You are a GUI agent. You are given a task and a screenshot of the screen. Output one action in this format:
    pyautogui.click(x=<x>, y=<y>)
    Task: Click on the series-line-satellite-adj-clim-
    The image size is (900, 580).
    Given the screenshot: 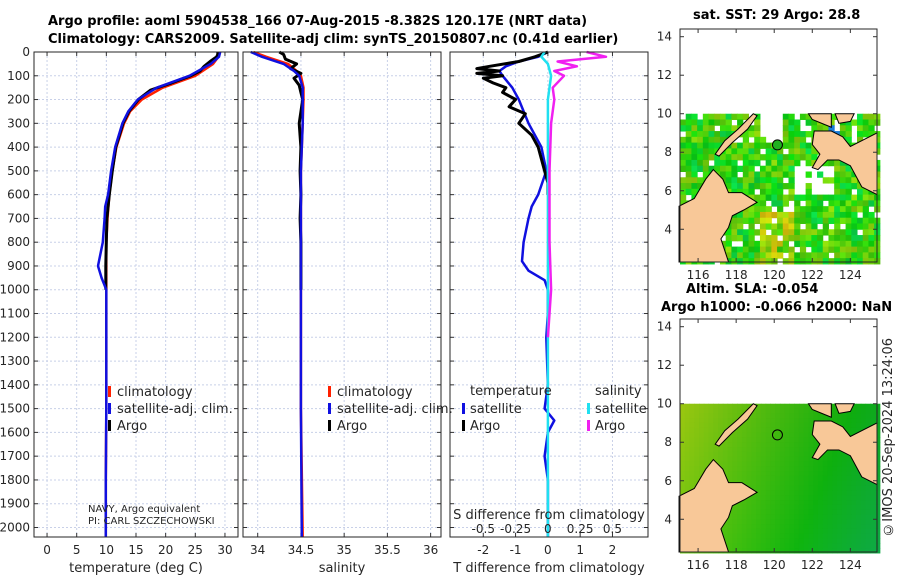 What is the action you would take?
    pyautogui.click(x=159, y=294)
    